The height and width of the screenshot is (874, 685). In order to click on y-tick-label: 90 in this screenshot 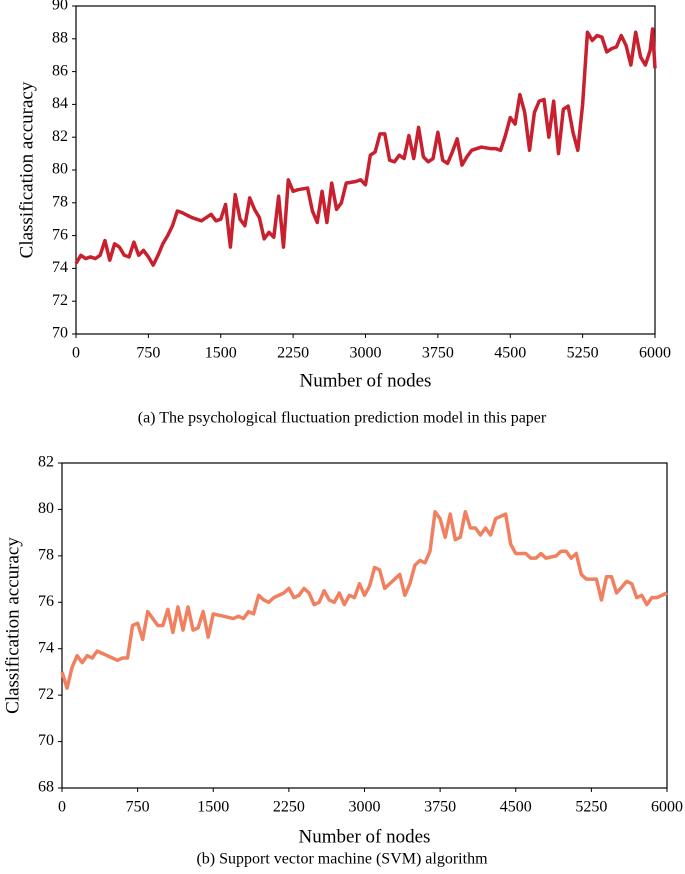, I will do `click(60, 7)`.